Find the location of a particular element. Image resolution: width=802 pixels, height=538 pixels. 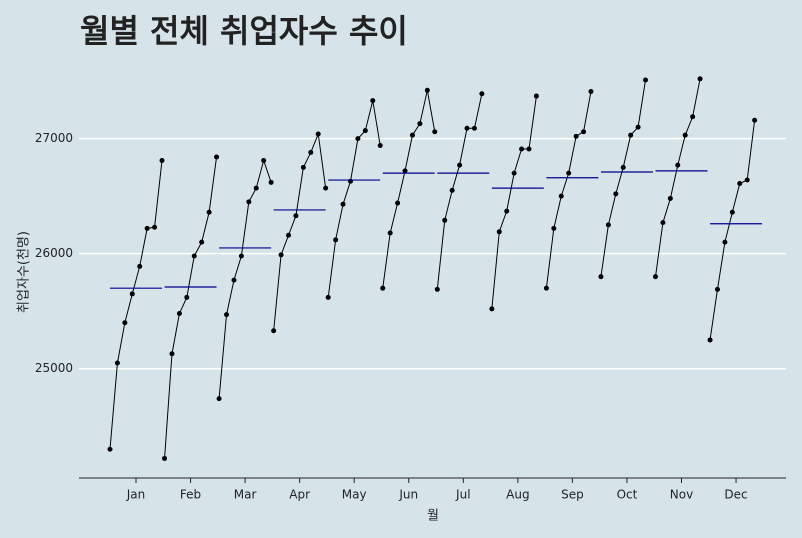

x-tick-label: Jun is located at coordinates (408, 495).